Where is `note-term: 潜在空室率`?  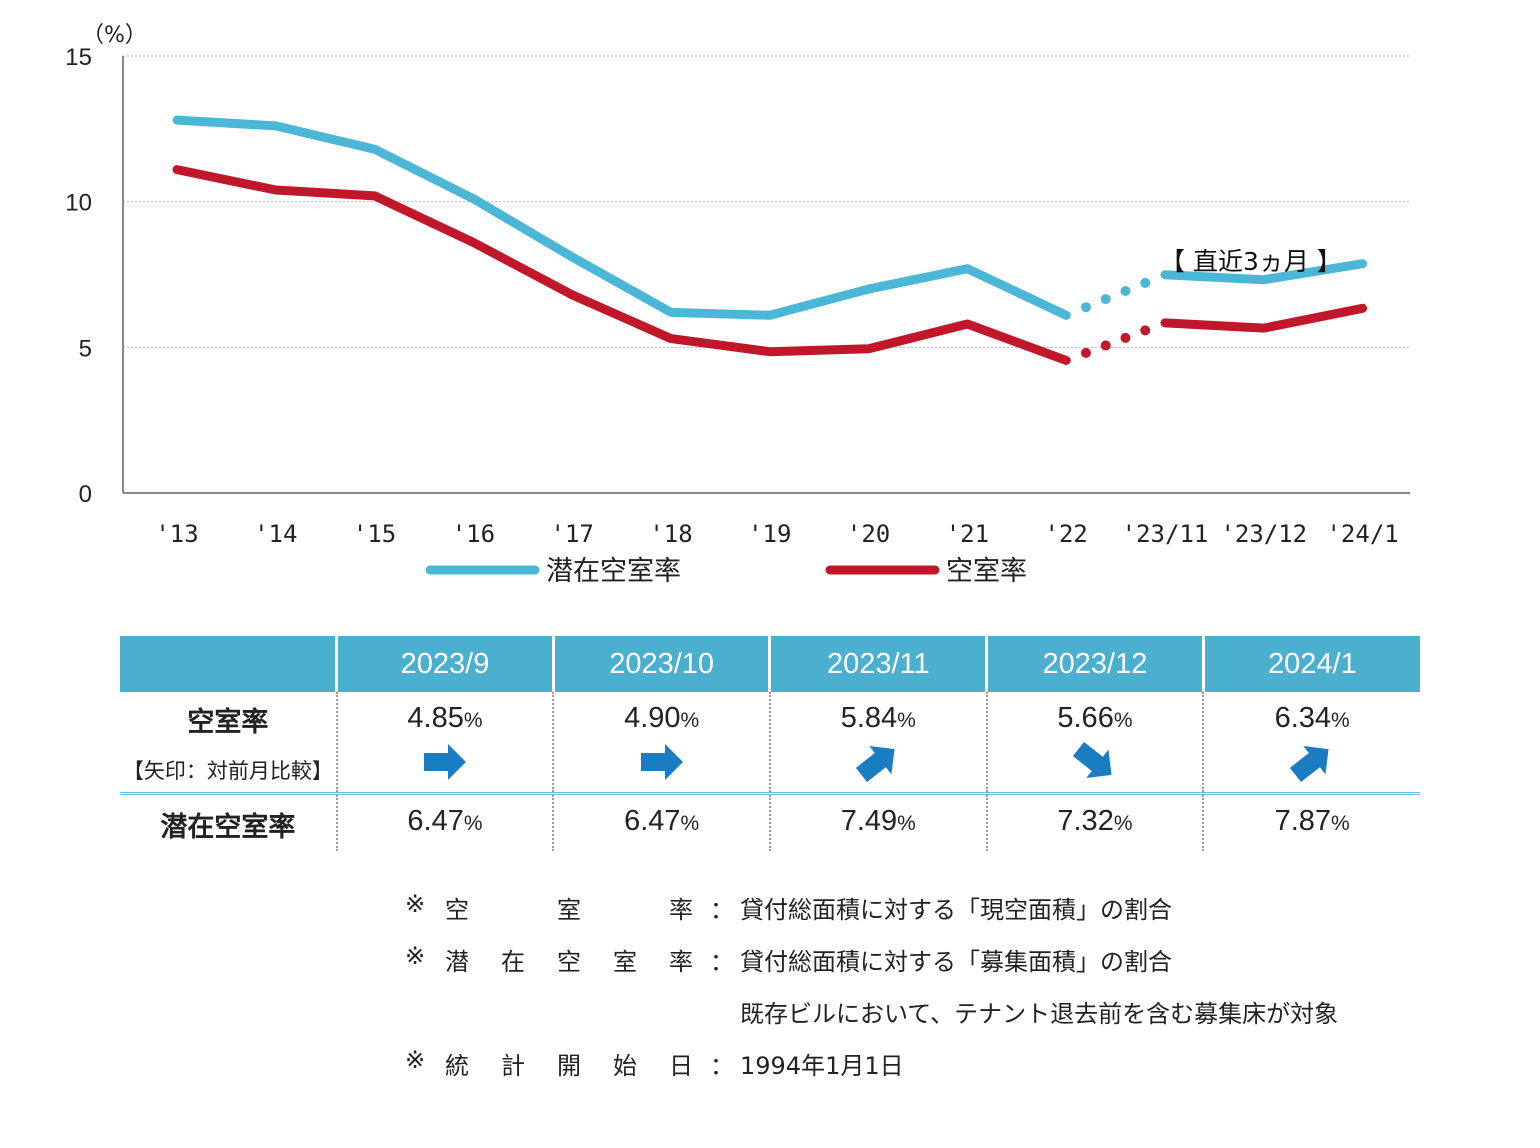 note-term: 潜在空室率 is located at coordinates (569, 962).